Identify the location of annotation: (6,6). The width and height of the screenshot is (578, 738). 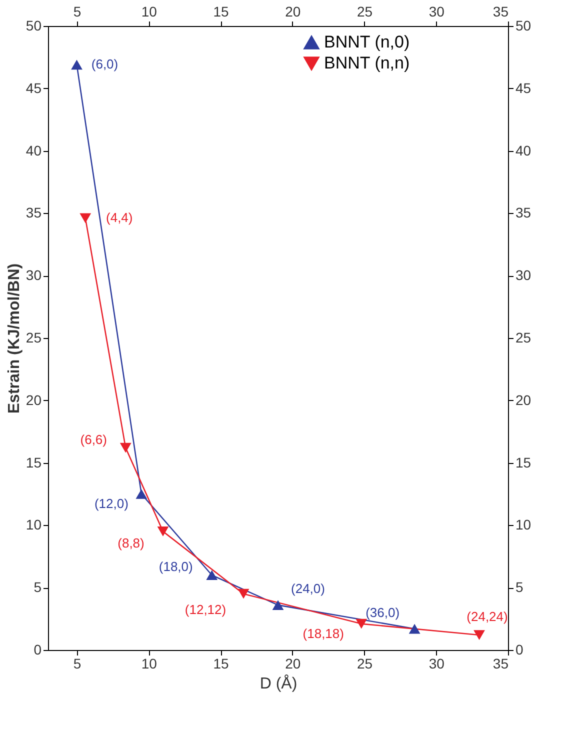
(93, 439).